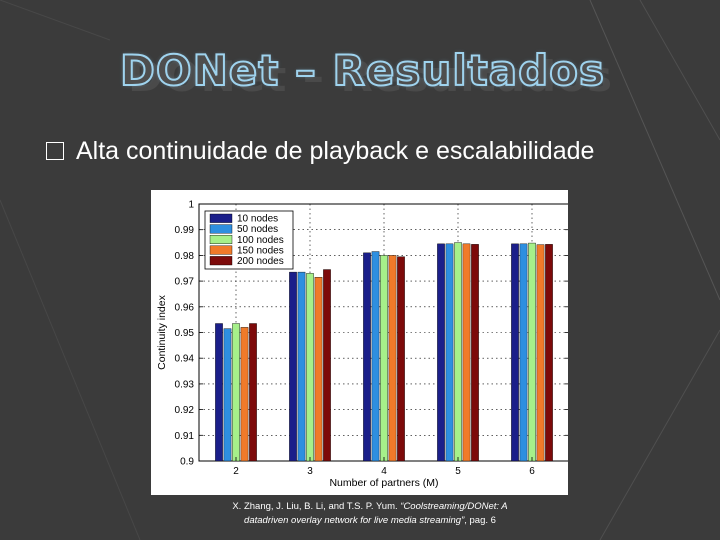 The height and width of the screenshot is (540, 720). Describe the element at coordinates (532, 471) in the screenshot. I see `x-tick-label: 6` at that location.